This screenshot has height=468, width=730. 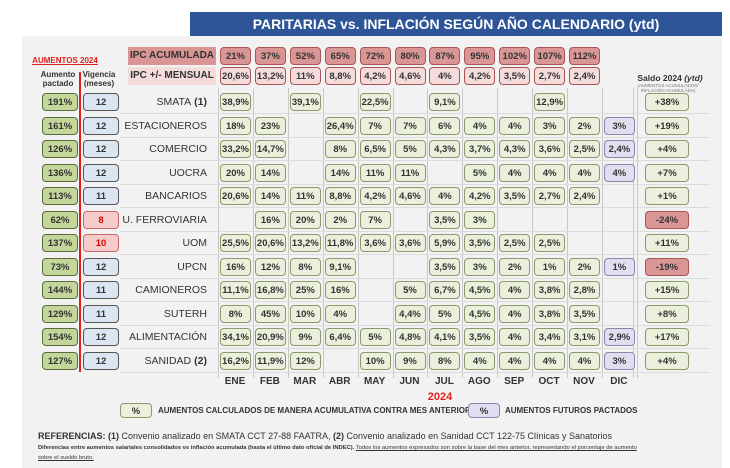 I want to click on raise-cell: 2,5%, so click(x=584, y=149).